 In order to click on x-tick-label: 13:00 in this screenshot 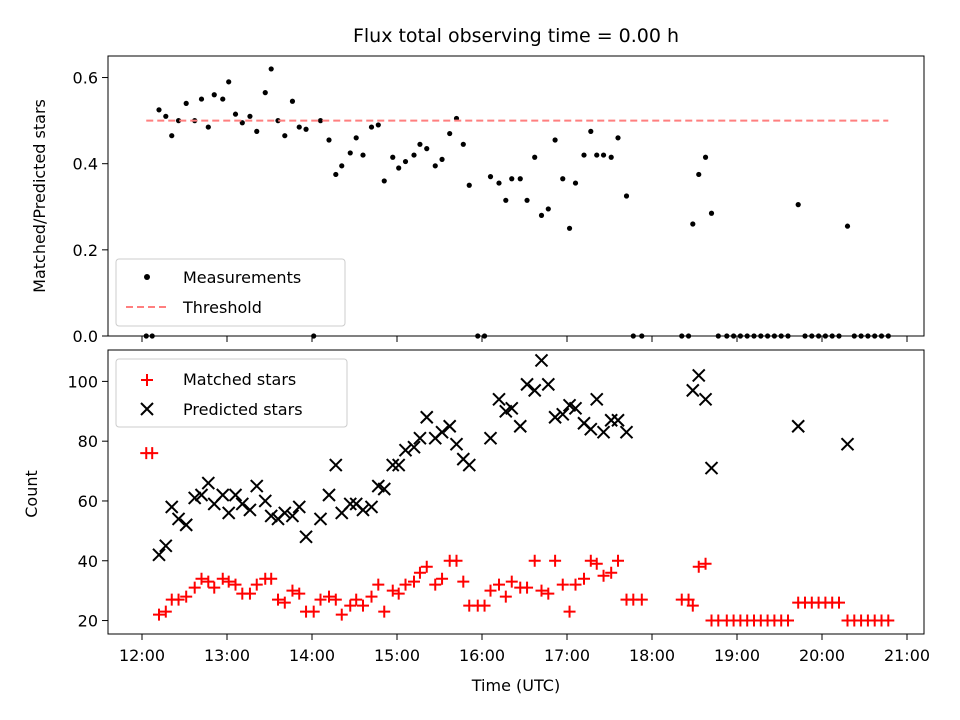, I will do `click(227, 655)`.